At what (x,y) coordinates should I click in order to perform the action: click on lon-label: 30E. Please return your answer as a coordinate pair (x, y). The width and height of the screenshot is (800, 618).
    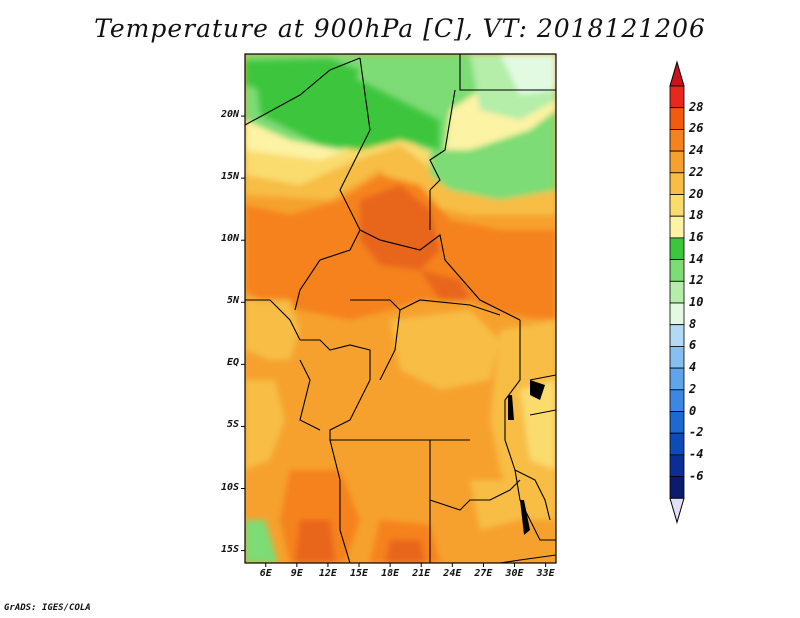
    Looking at the image, I should click on (514, 573).